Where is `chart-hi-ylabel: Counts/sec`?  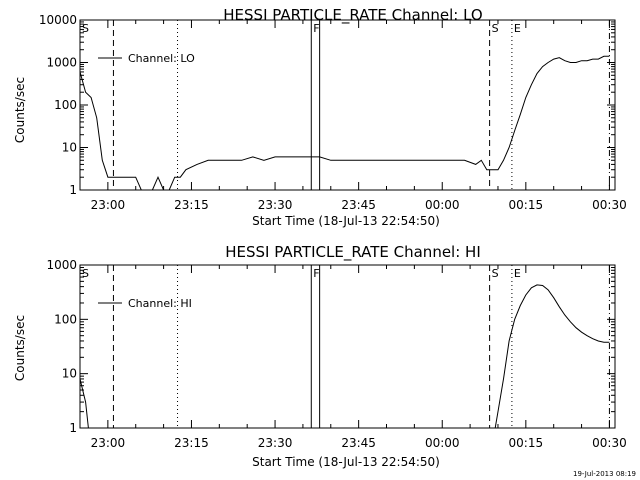
chart-hi-ylabel: Counts/sec is located at coordinates (20, 348).